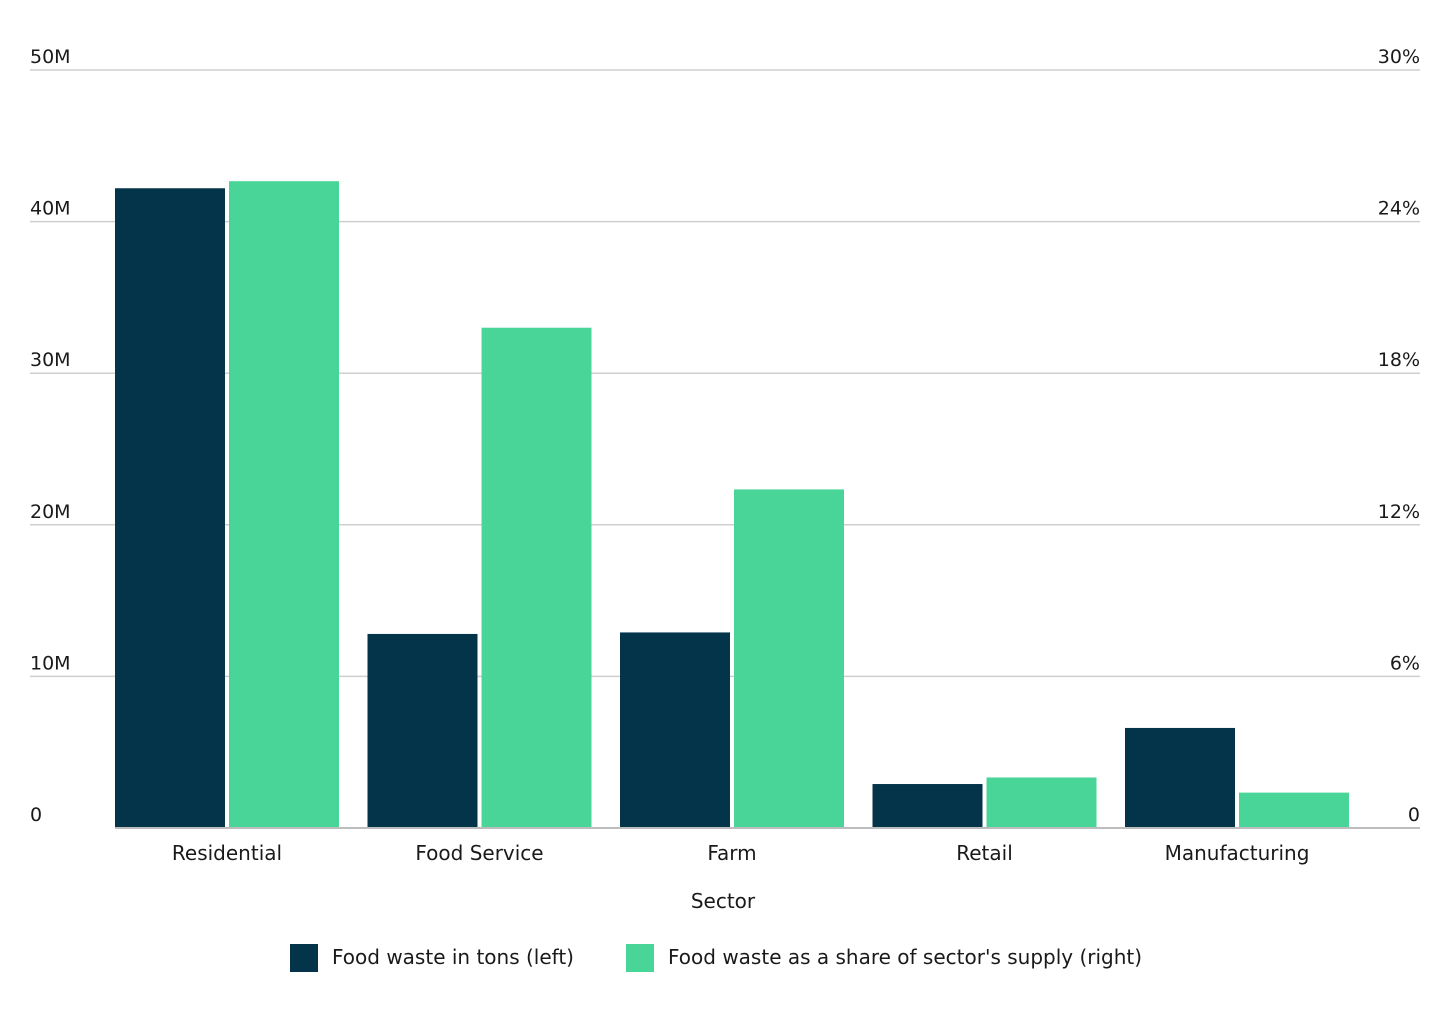 The height and width of the screenshot is (1012, 1450). Describe the element at coordinates (1399, 209) in the screenshot. I see `right-tick-label: 24%` at that location.